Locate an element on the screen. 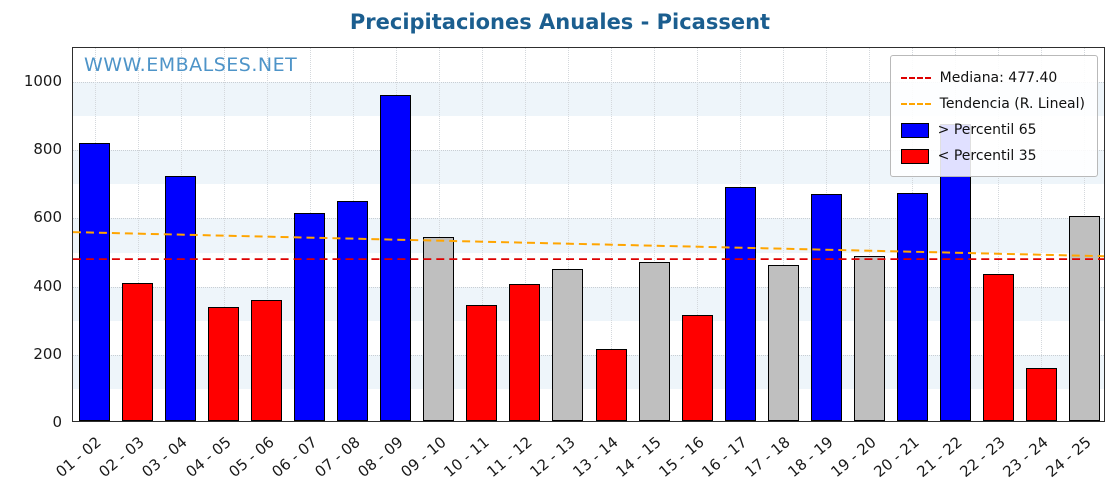 This screenshot has height=500, width=1120. x-tick-label: 16 - 17 is located at coordinates (724, 457).